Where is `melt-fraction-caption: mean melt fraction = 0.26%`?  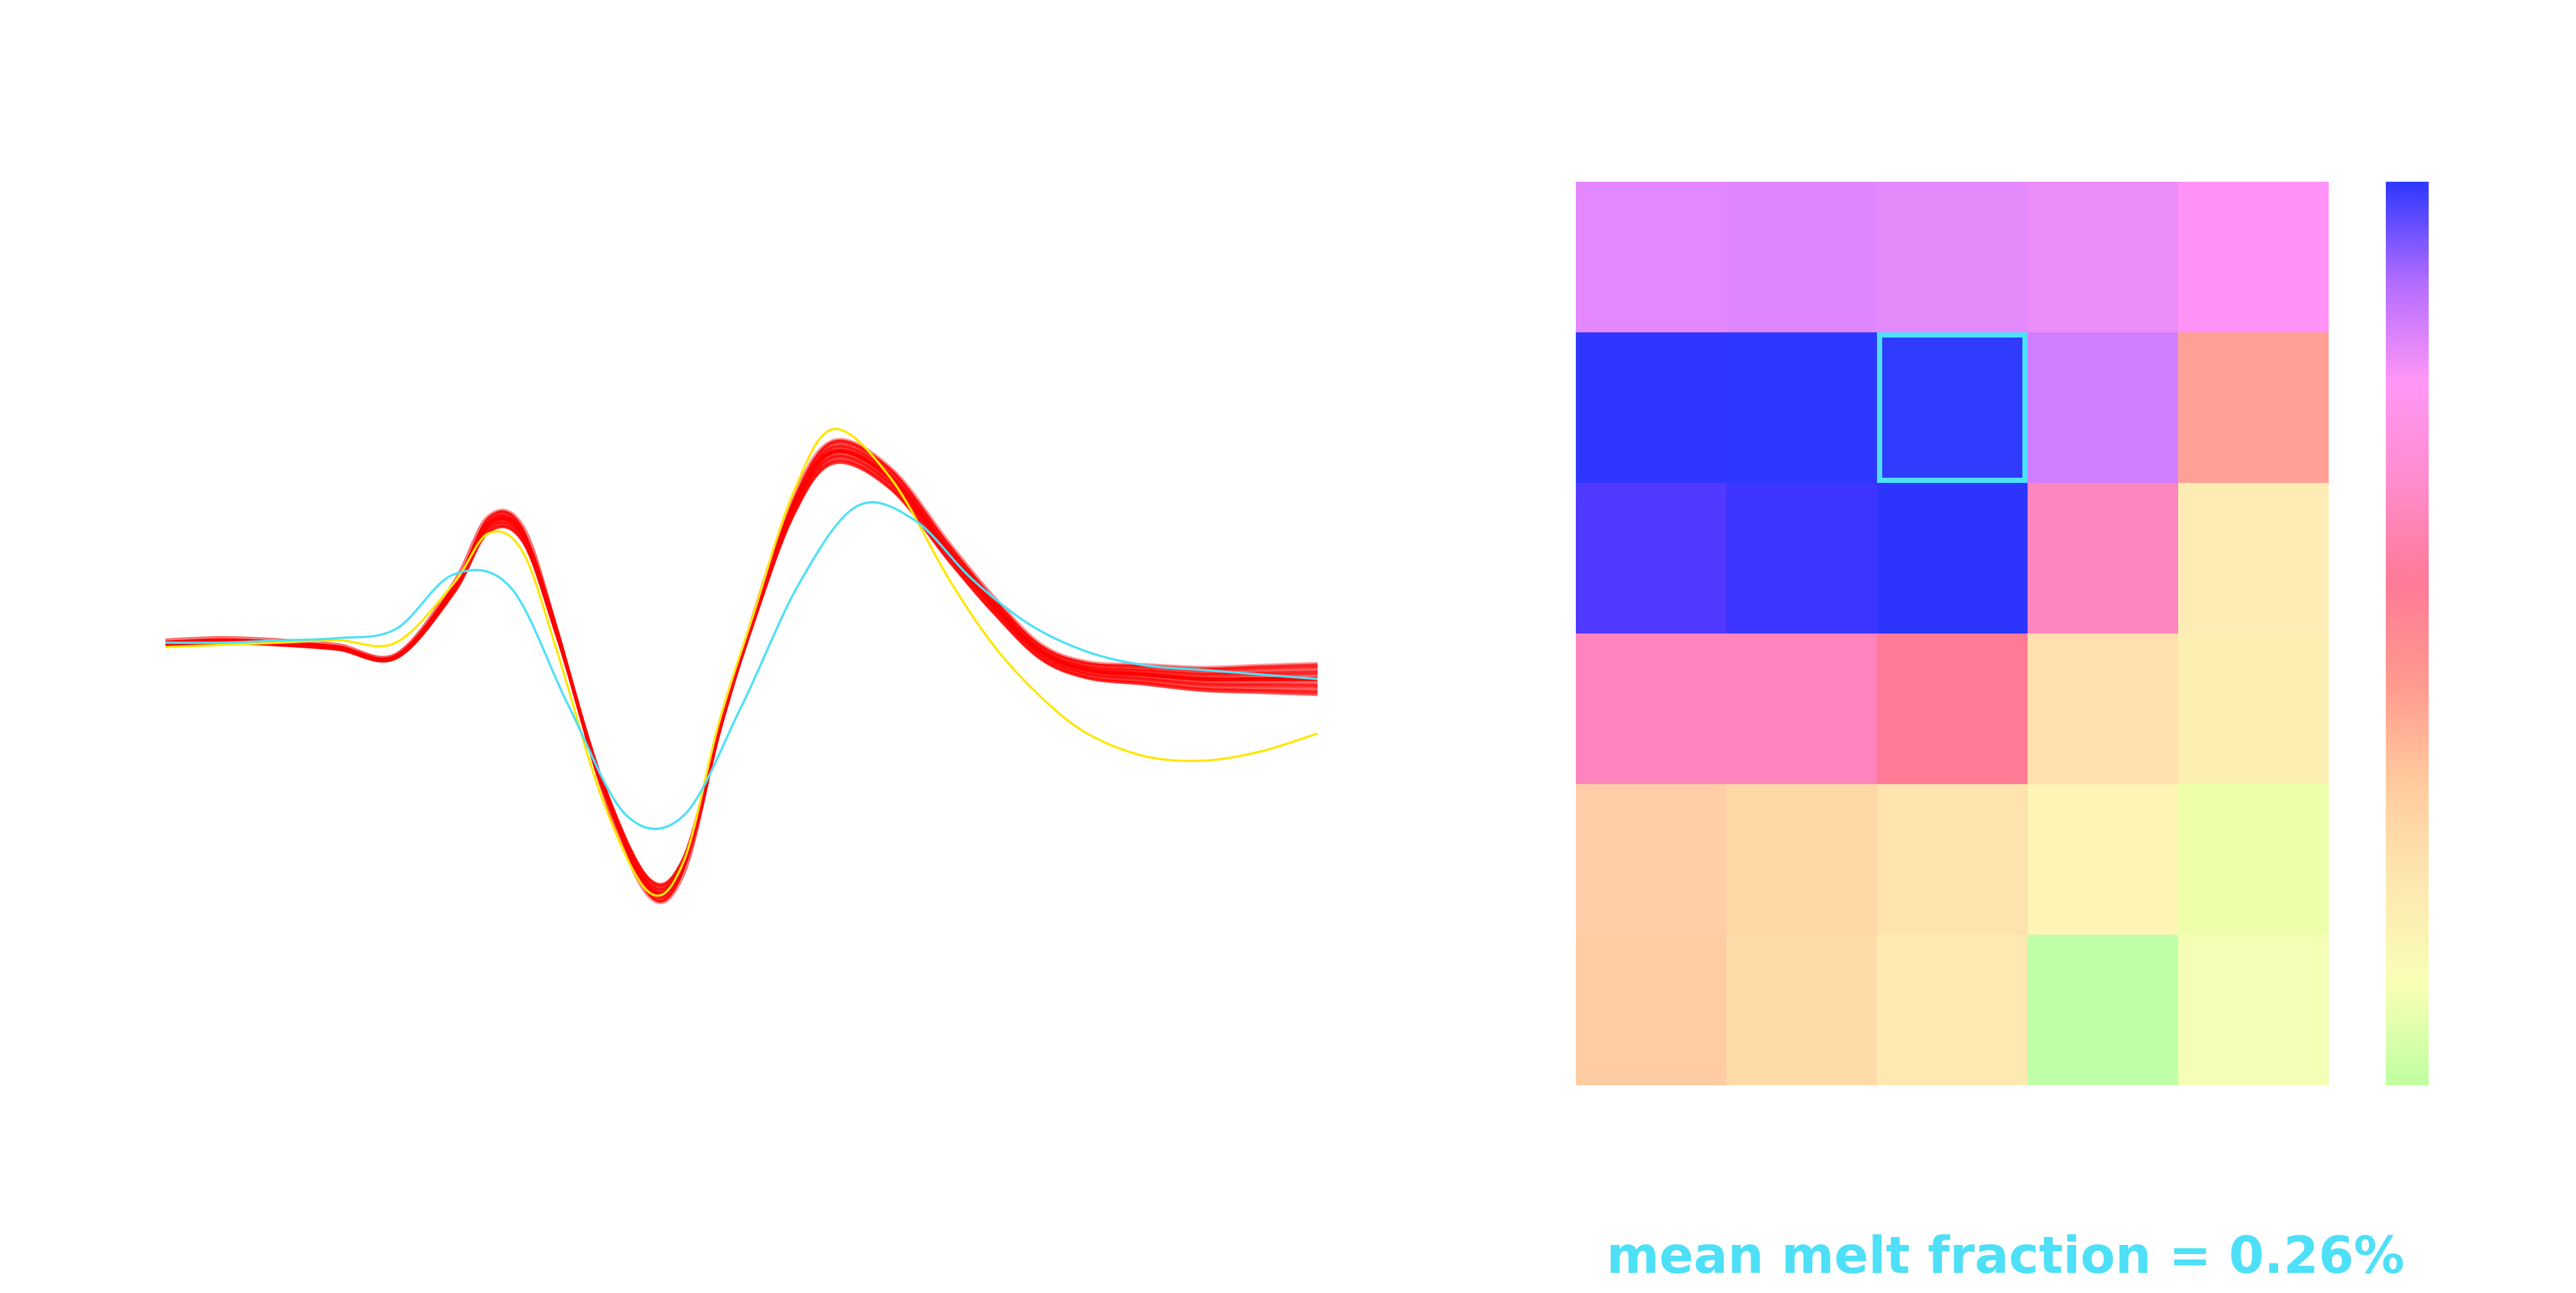 melt-fraction-caption: mean melt fraction = 0.26% is located at coordinates (2005, 1256).